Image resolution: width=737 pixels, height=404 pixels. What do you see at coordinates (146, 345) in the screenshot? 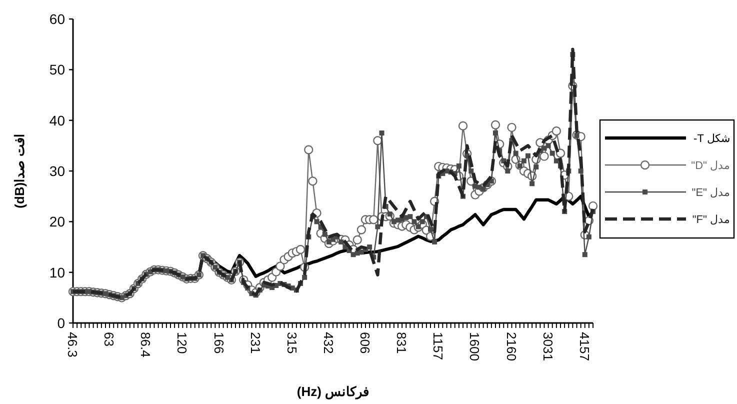
I see `x-tick-label: 86.4` at bounding box center [146, 345].